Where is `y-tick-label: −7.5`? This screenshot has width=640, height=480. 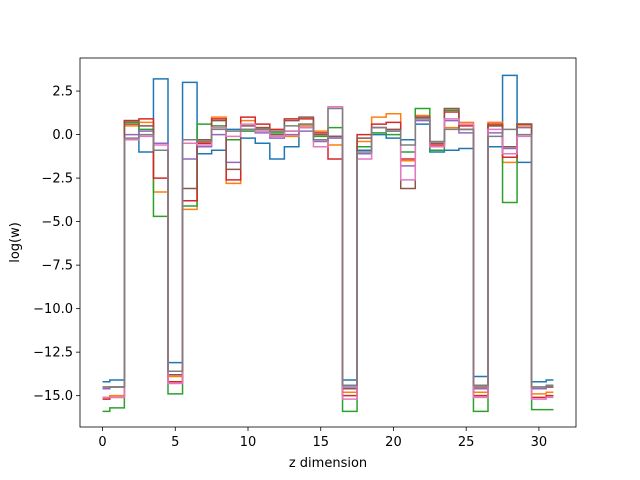 y-tick-label: −7.5 is located at coordinates (57, 266).